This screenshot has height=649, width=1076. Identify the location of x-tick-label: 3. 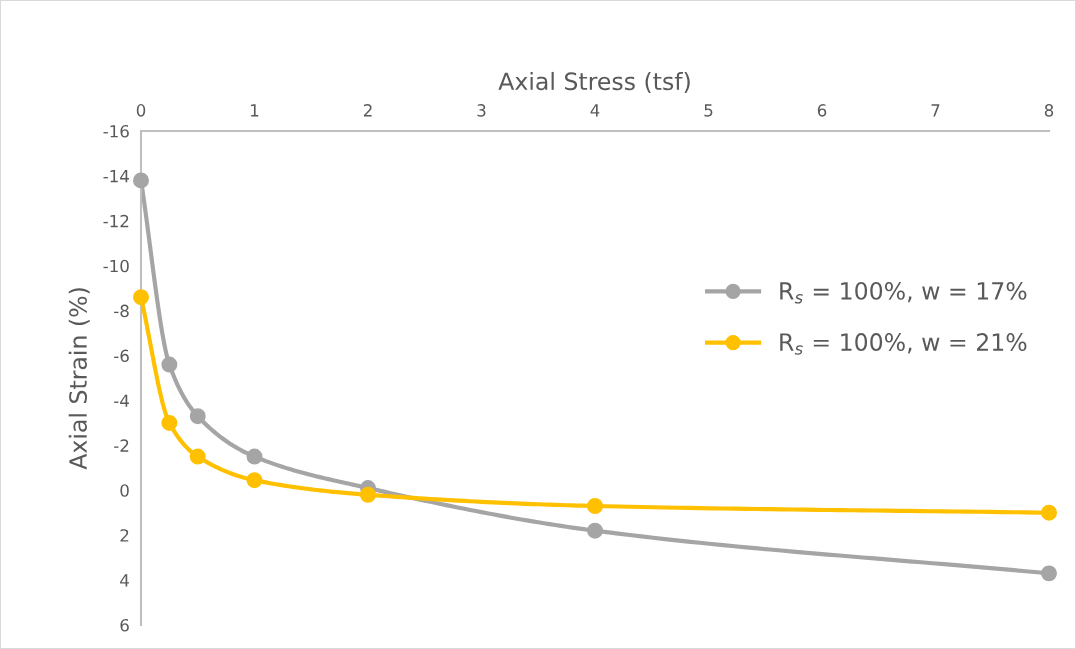
(481, 110).